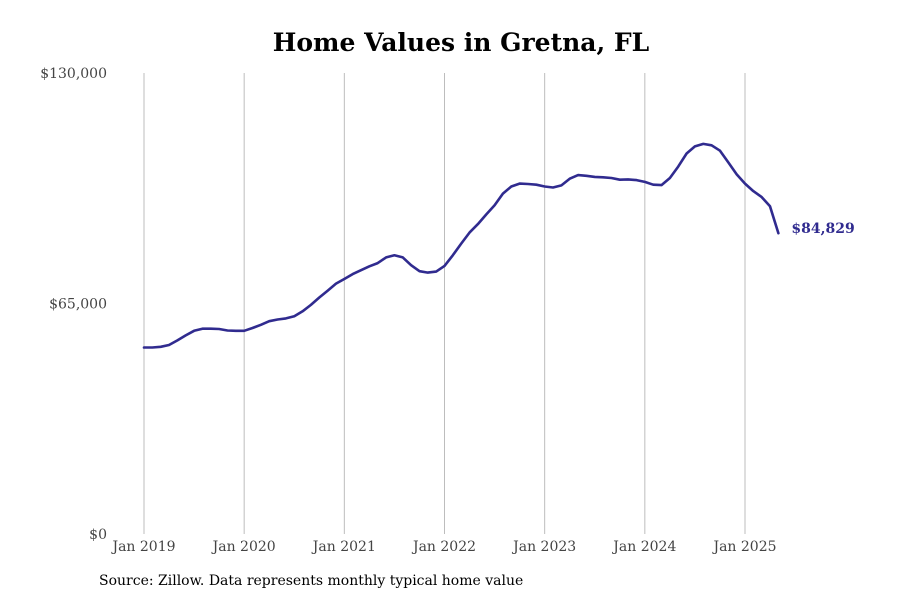  Describe the element at coordinates (461, 42) in the screenshot. I see `chart-title: Home Values in Gretna, FL` at that location.